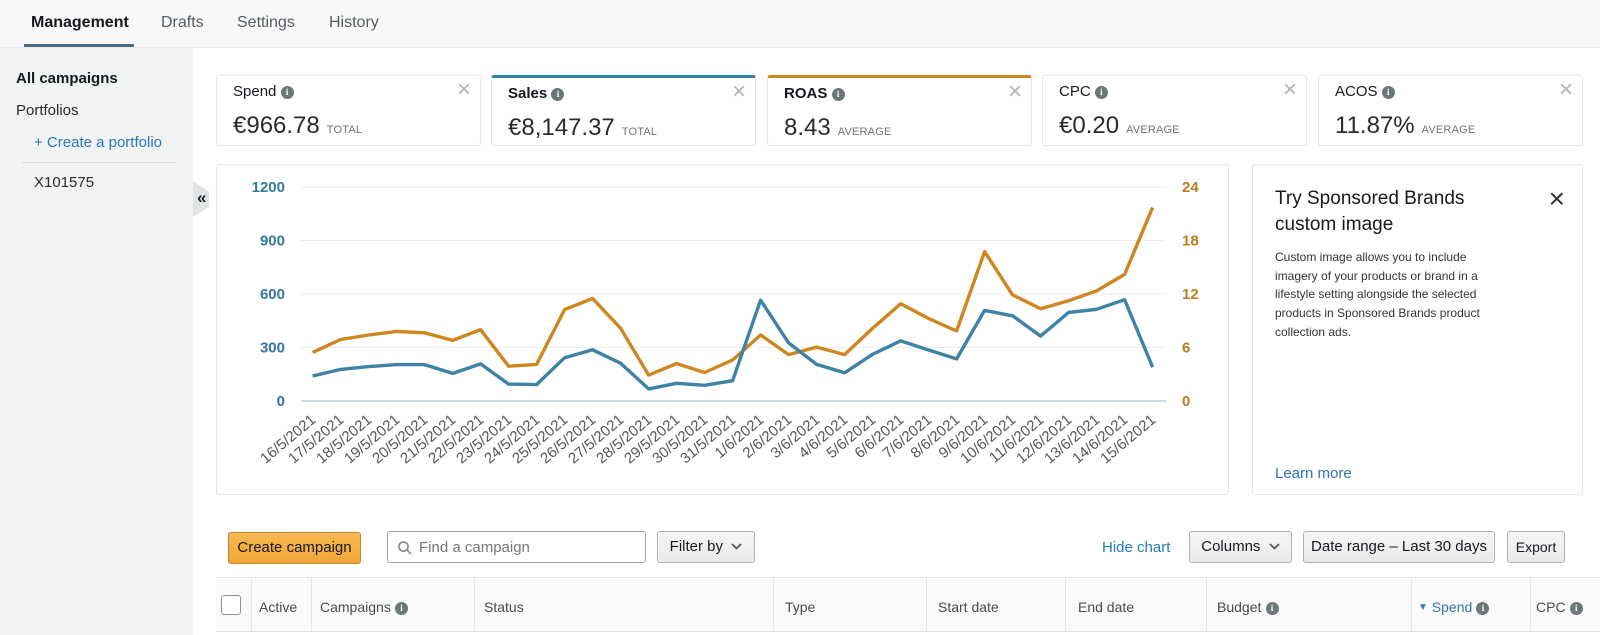  What do you see at coordinates (1186, 348) in the screenshot?
I see `svg-text: 6` at bounding box center [1186, 348].